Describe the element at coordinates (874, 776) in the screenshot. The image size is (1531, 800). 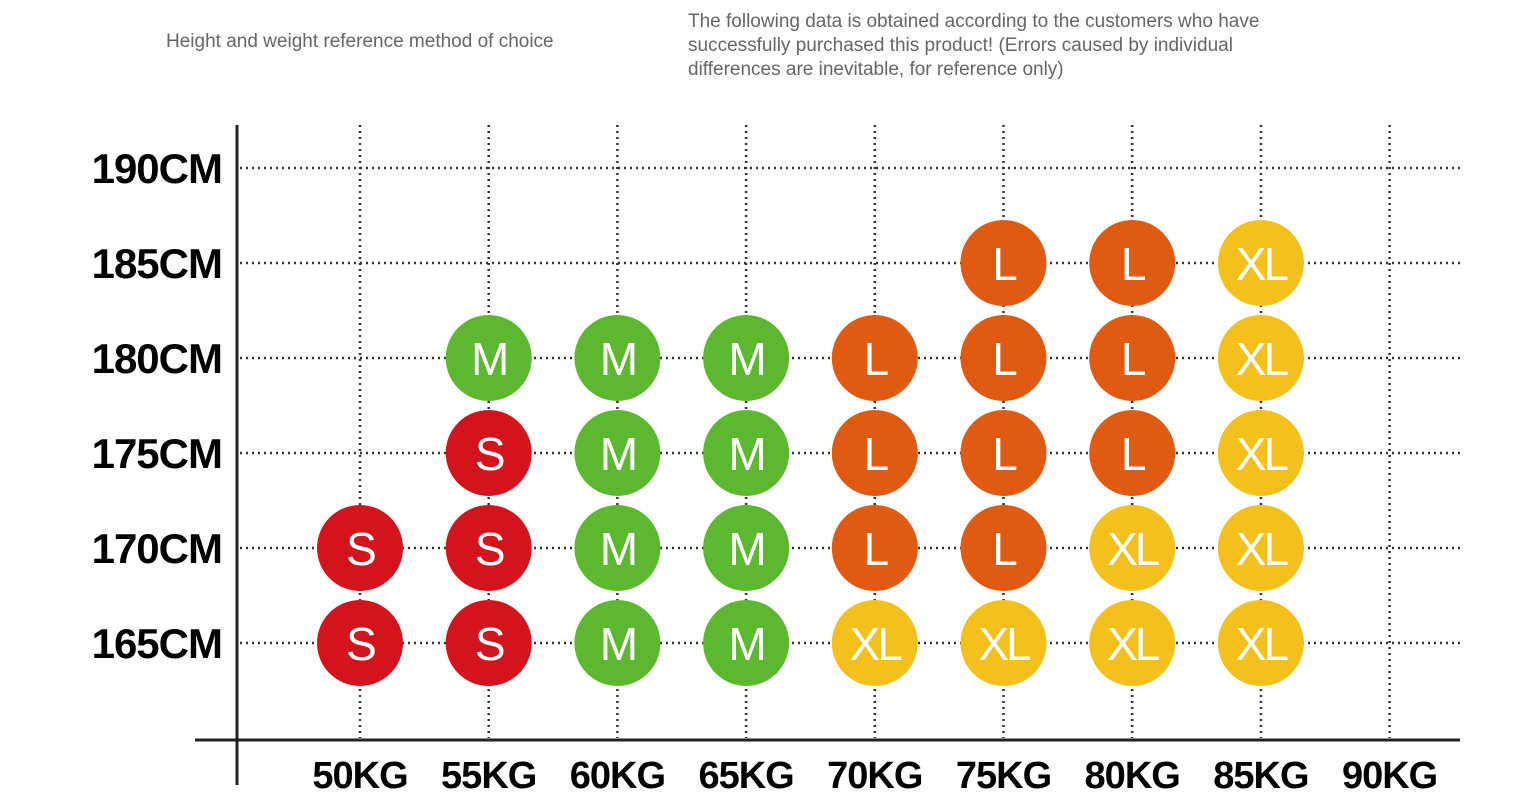
I see `weight-label: 70KG` at that location.